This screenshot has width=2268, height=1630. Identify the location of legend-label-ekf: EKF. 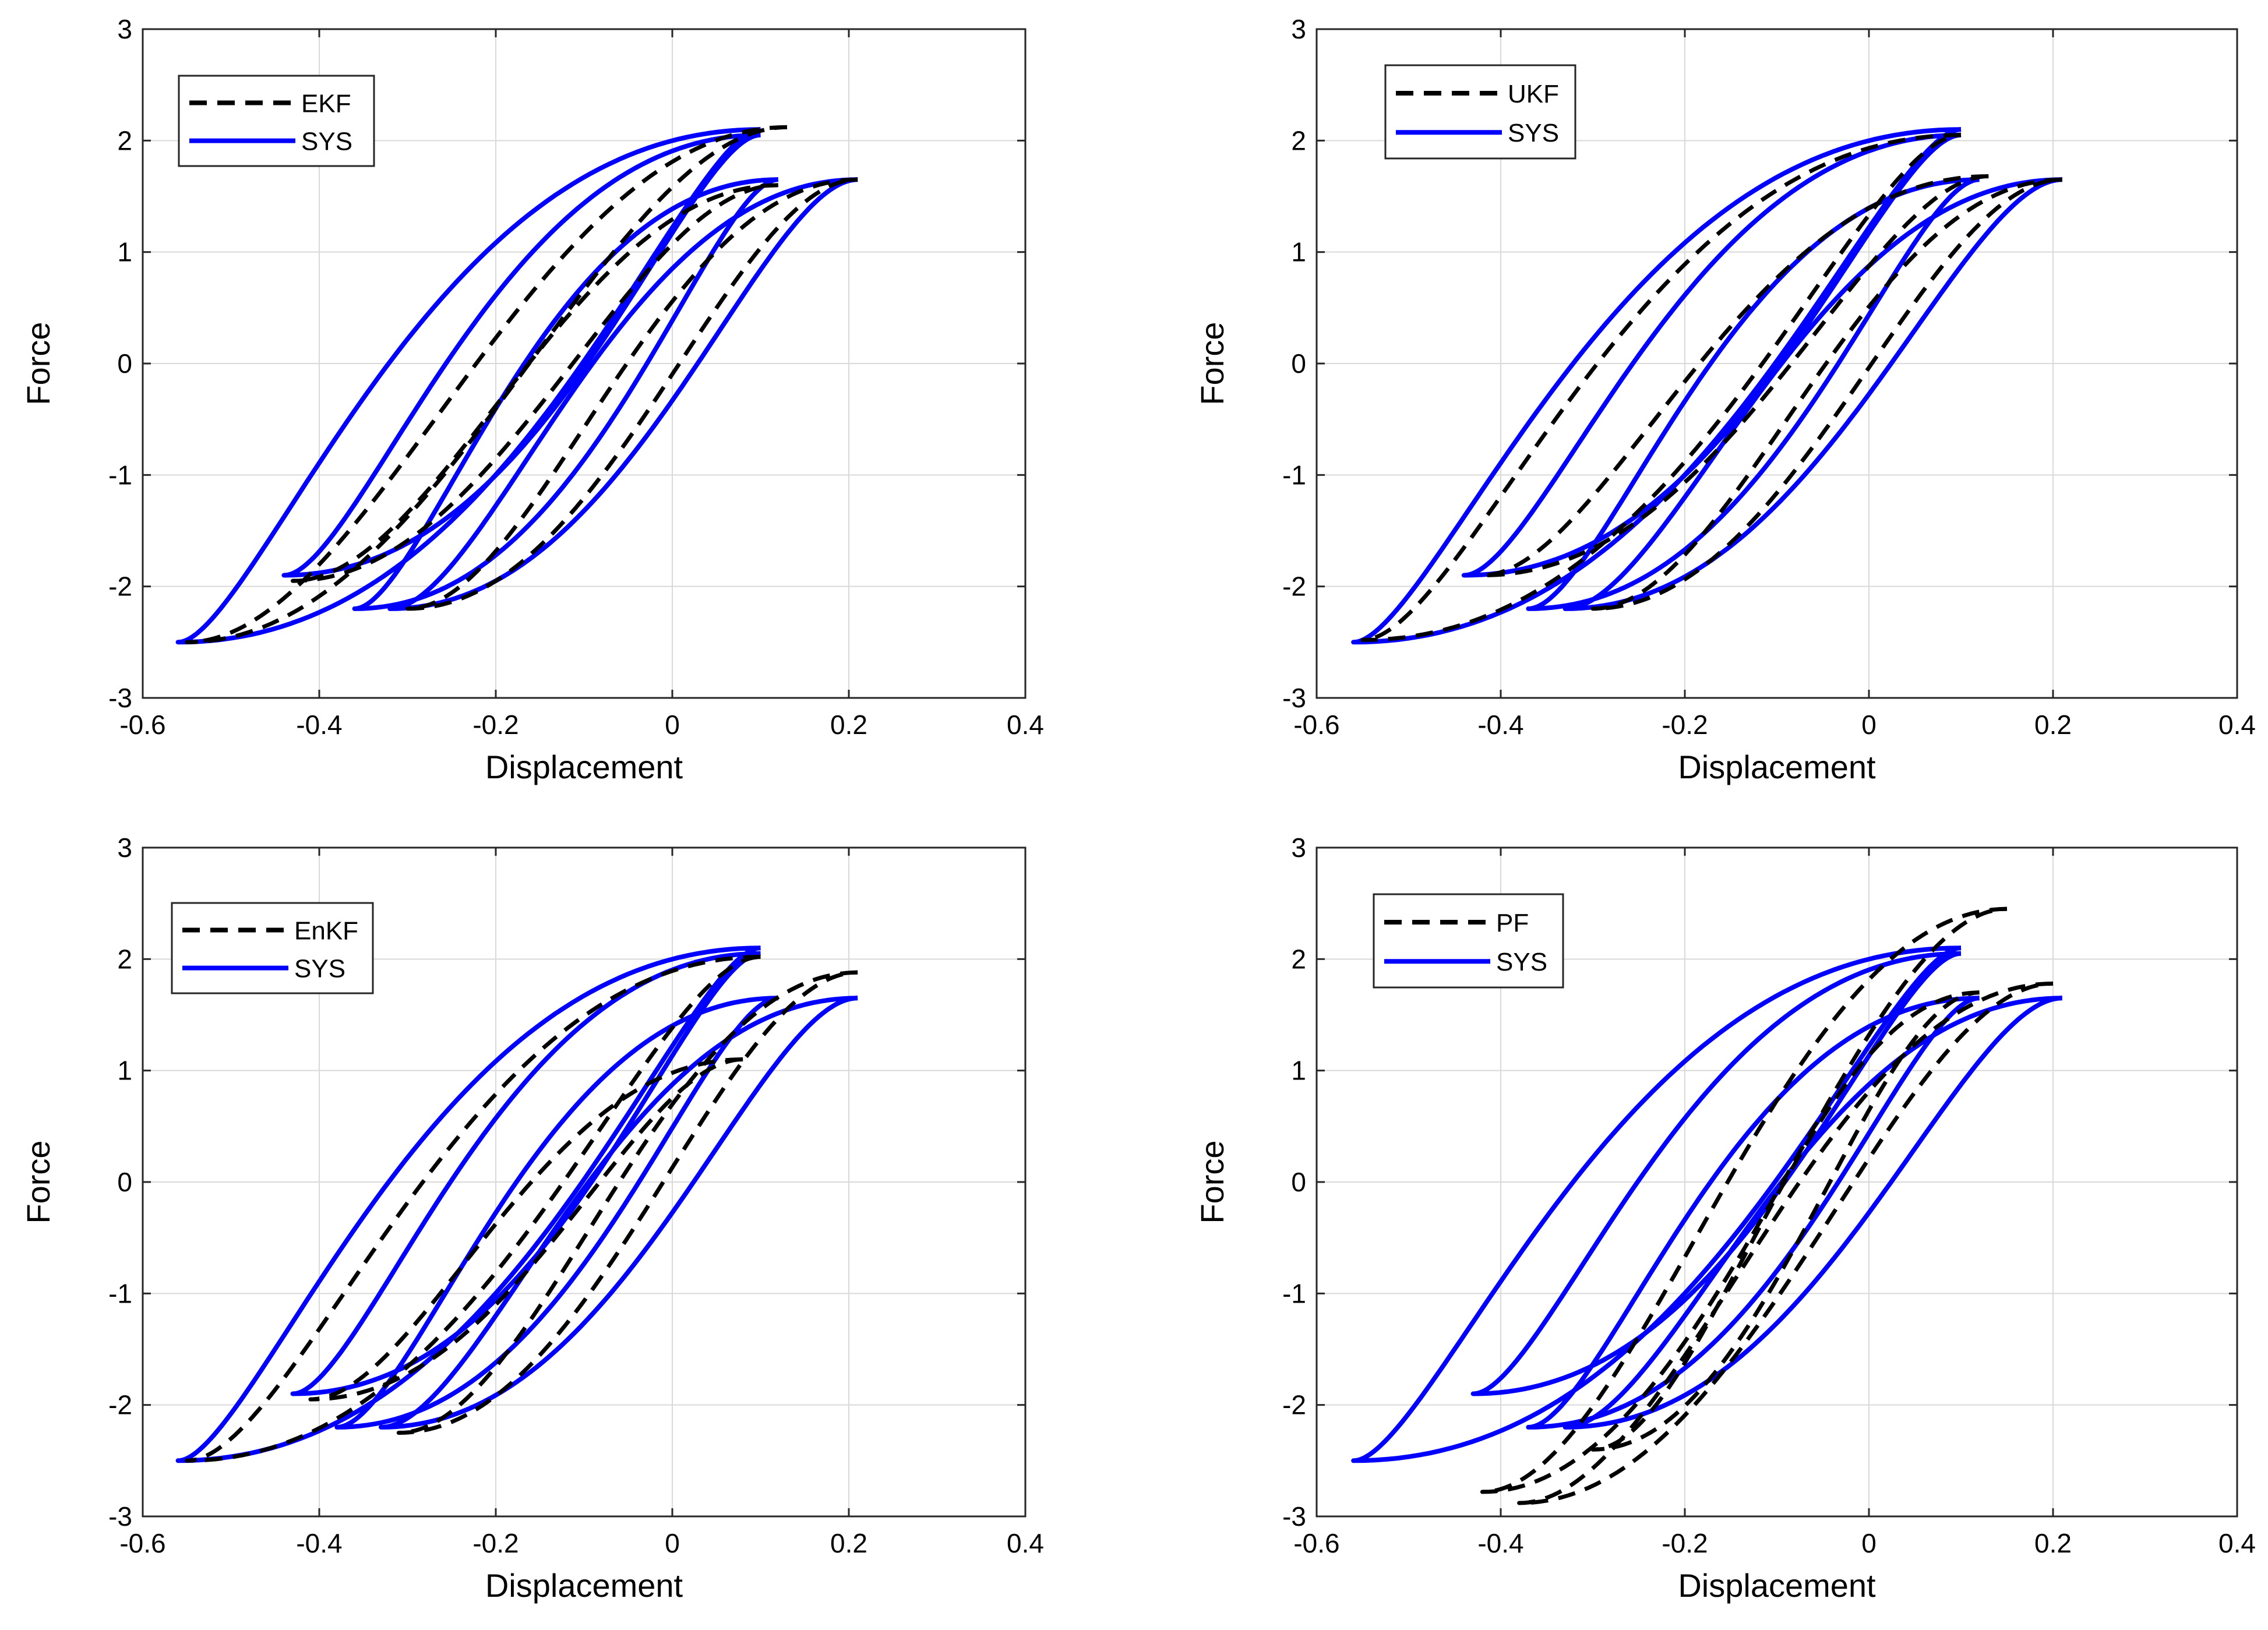
(326, 104).